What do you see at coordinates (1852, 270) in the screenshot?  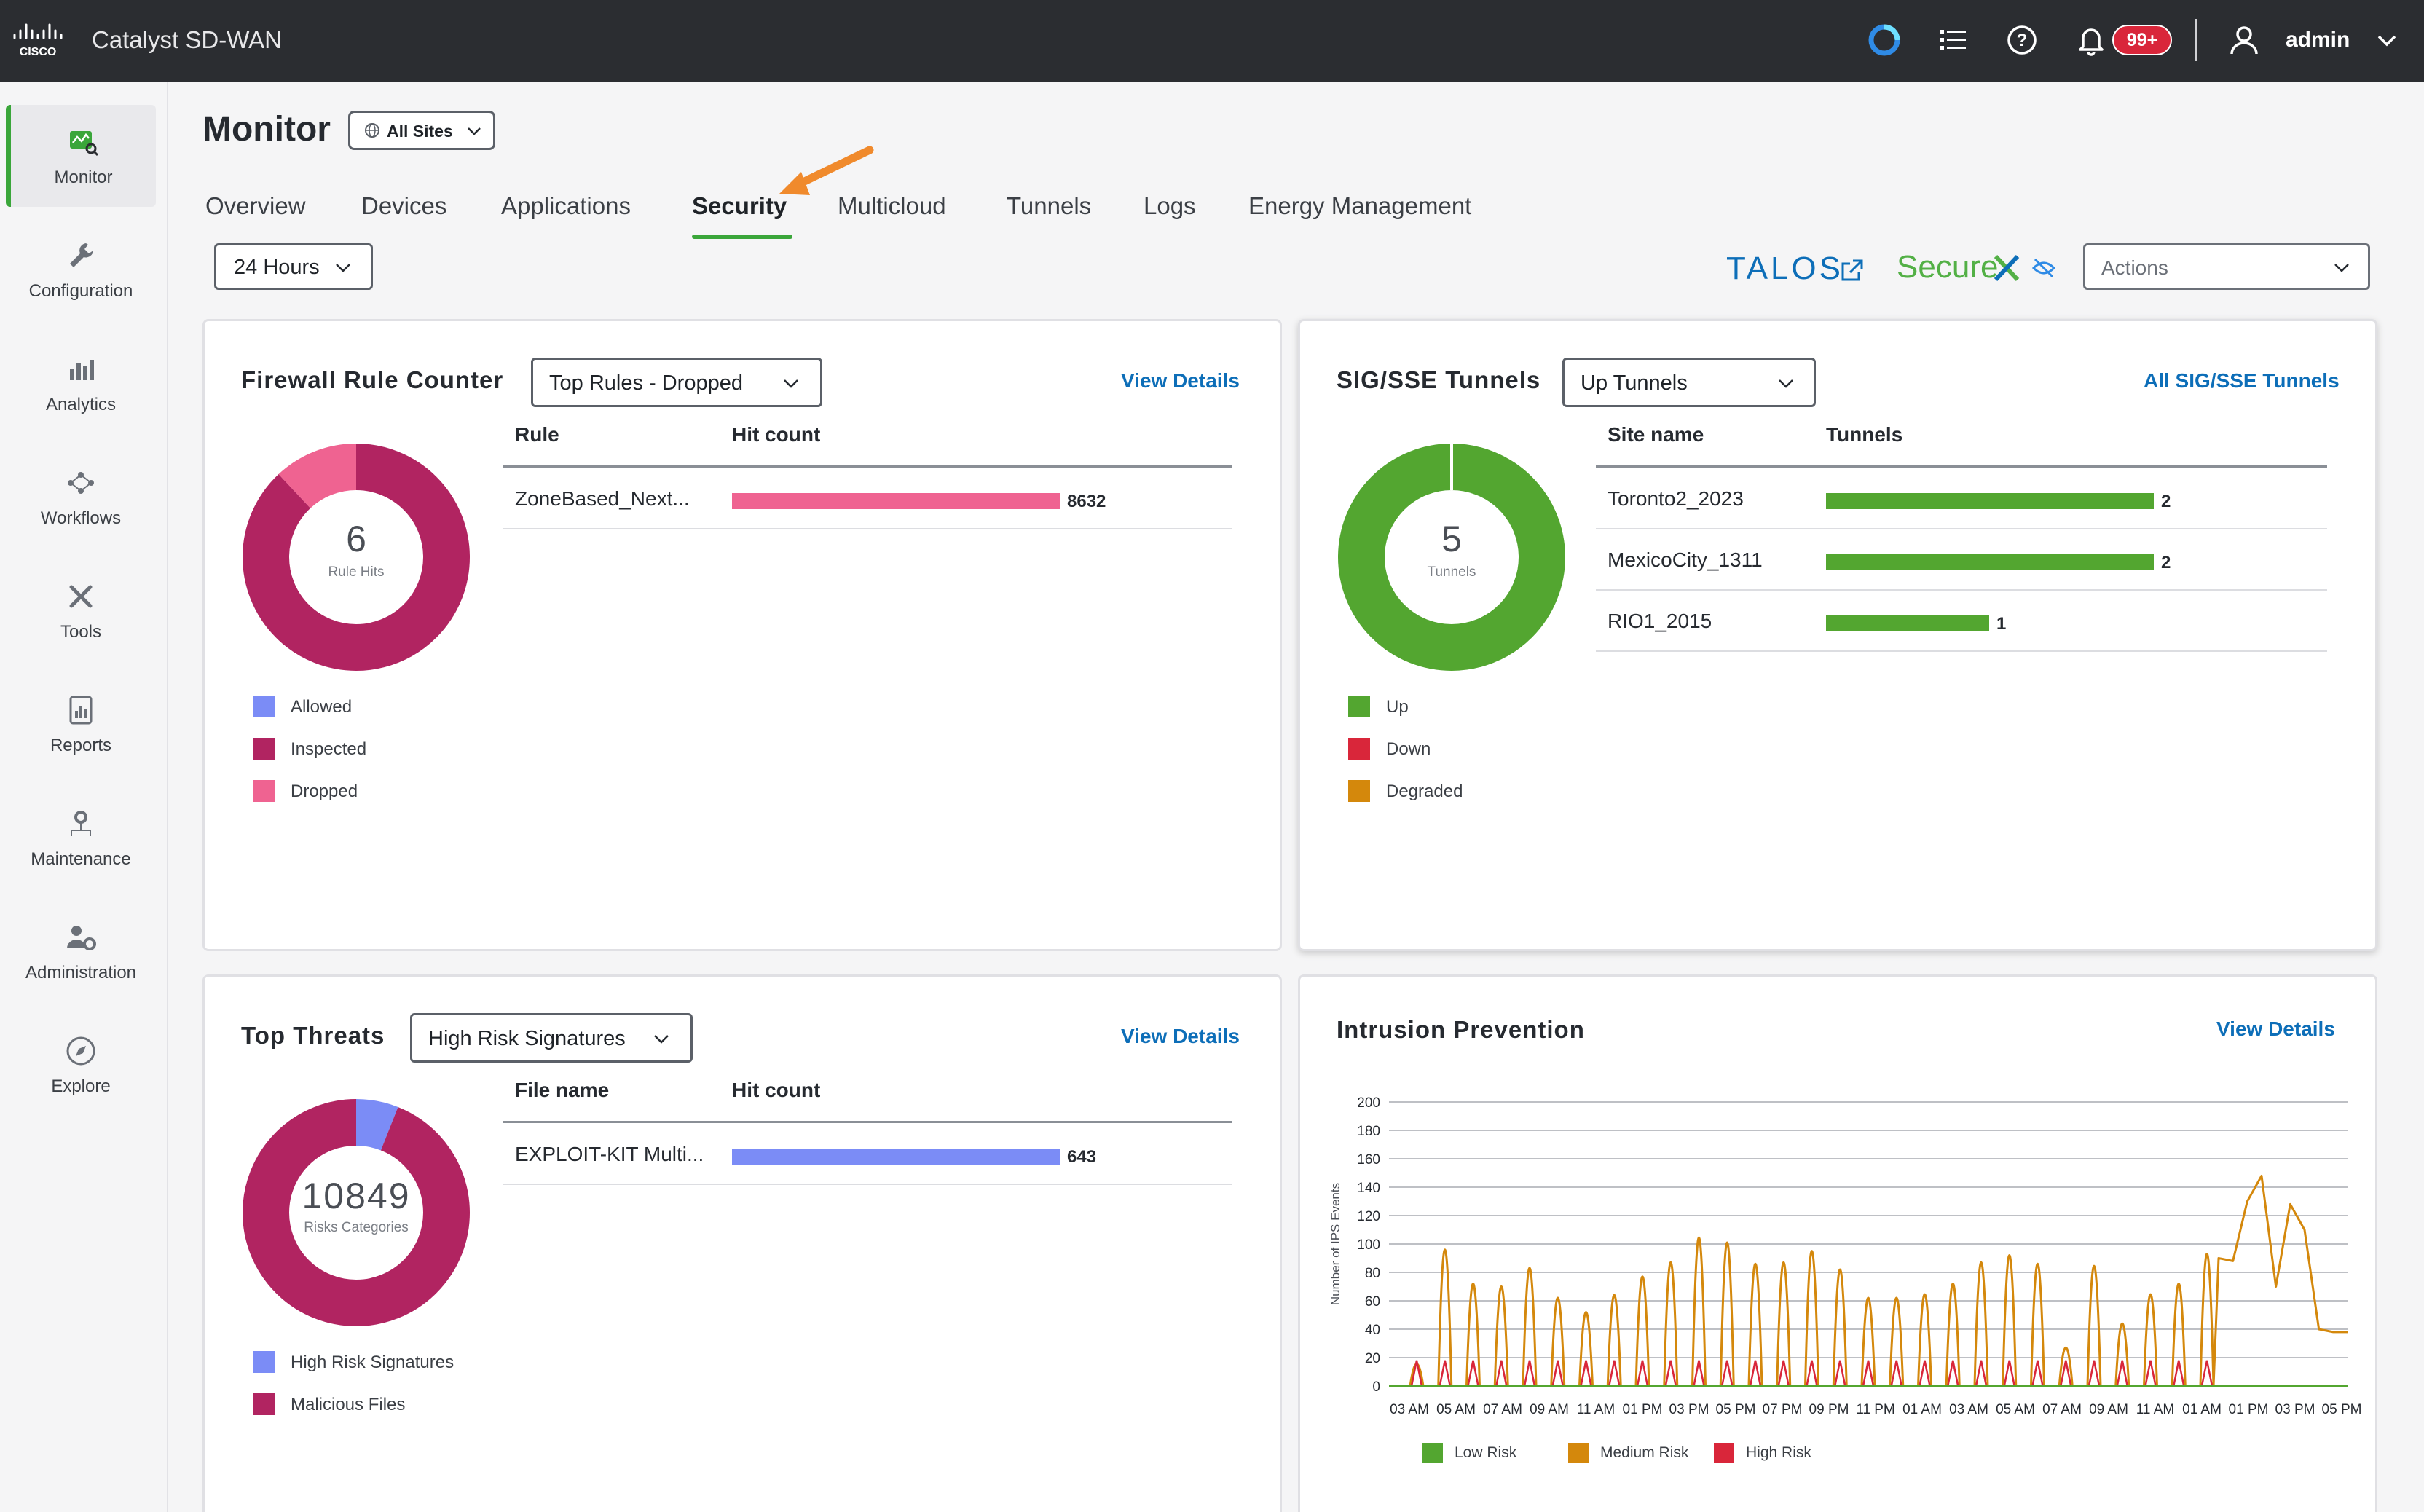 I see `external-link-icon` at bounding box center [1852, 270].